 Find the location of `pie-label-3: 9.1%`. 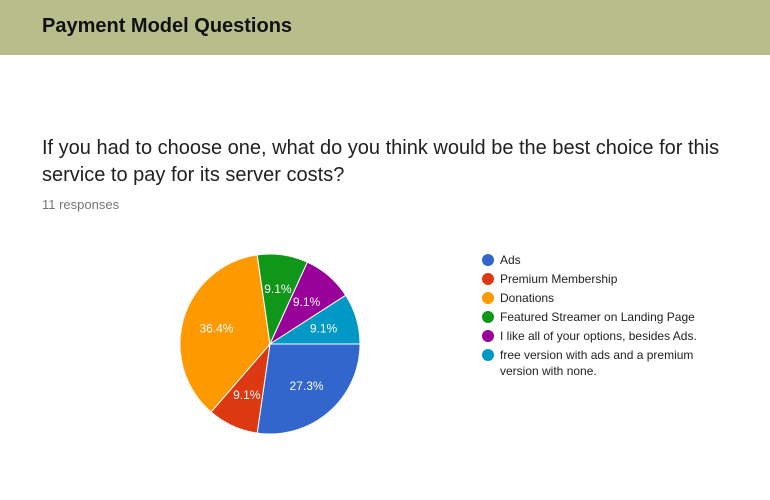

pie-label-3: 9.1% is located at coordinates (278, 289).